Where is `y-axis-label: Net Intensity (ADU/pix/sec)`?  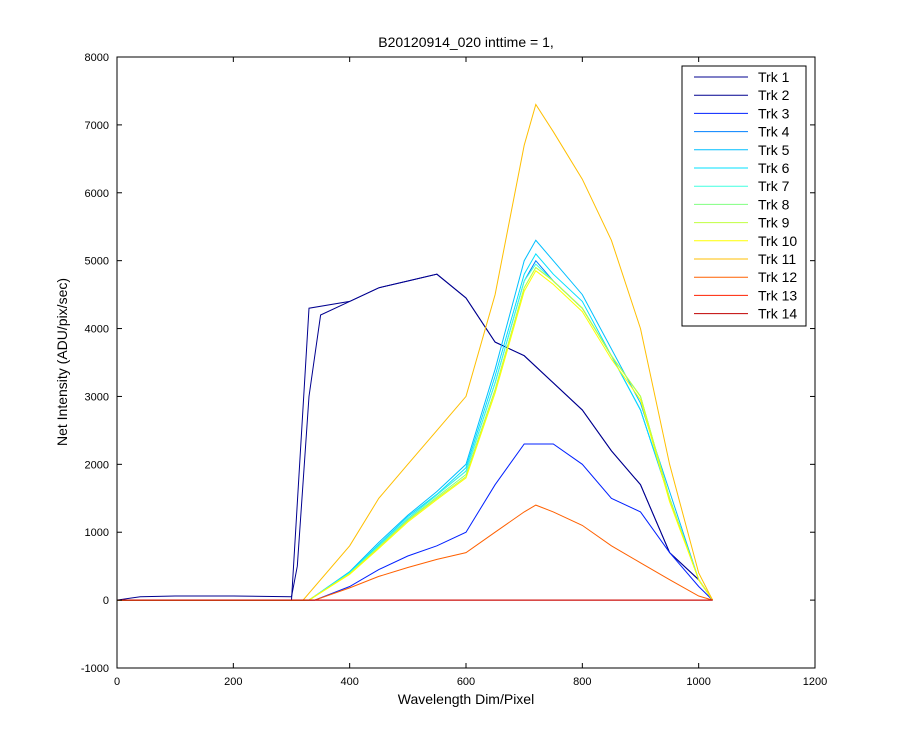 y-axis-label: Net Intensity (ADU/pix/sec) is located at coordinates (62, 362).